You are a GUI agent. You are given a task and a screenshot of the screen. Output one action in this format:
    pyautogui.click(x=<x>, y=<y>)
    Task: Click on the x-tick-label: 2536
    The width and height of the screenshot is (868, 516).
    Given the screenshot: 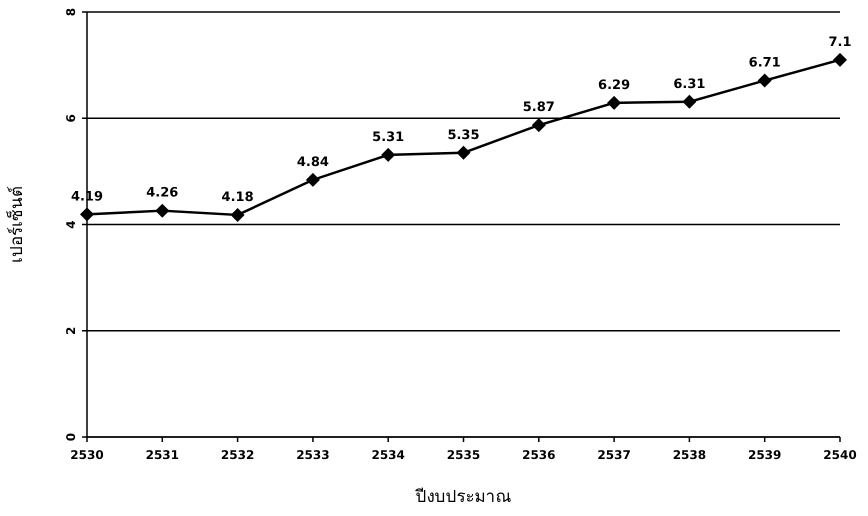 What is the action you would take?
    pyautogui.click(x=539, y=455)
    